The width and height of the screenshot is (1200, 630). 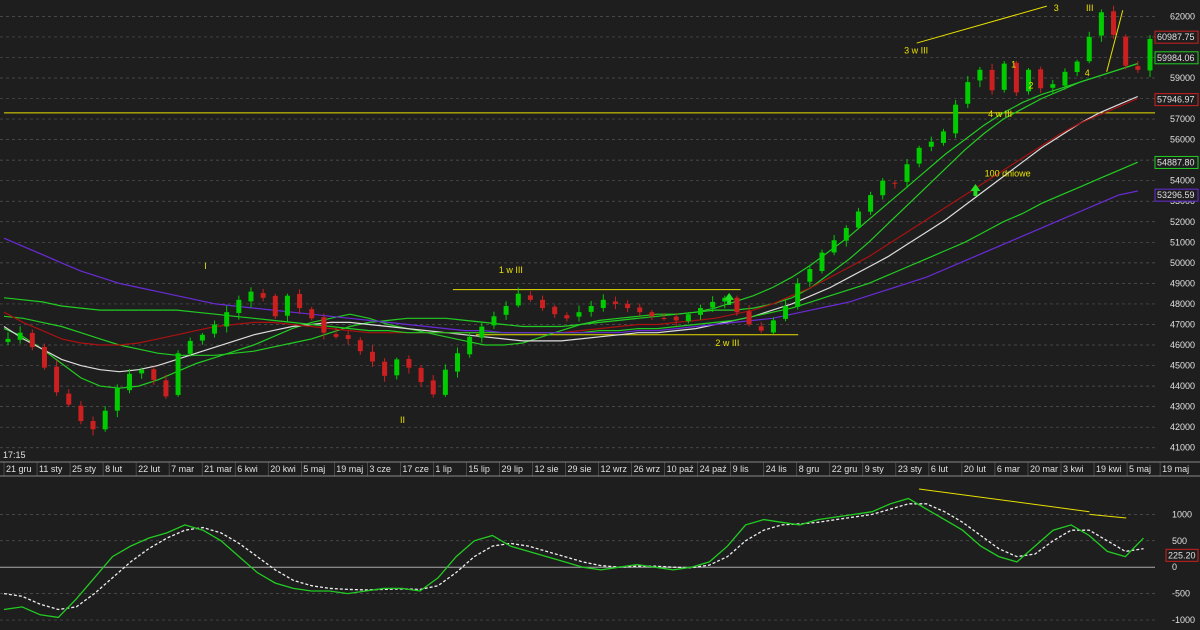 What do you see at coordinates (205, 266) in the screenshot?
I see `wave-label: I` at bounding box center [205, 266].